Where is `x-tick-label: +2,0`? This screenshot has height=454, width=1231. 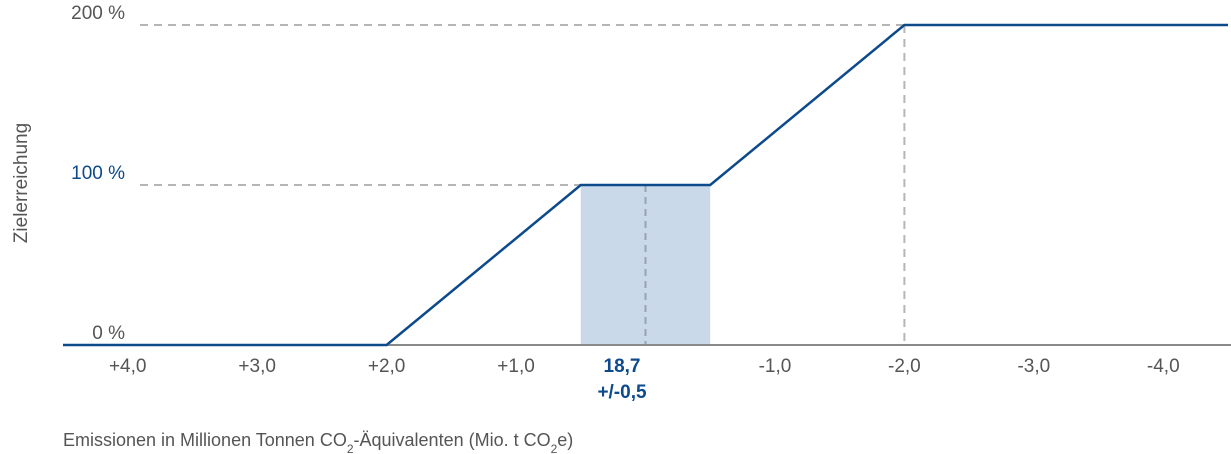 x-tick-label: +2,0 is located at coordinates (387, 366).